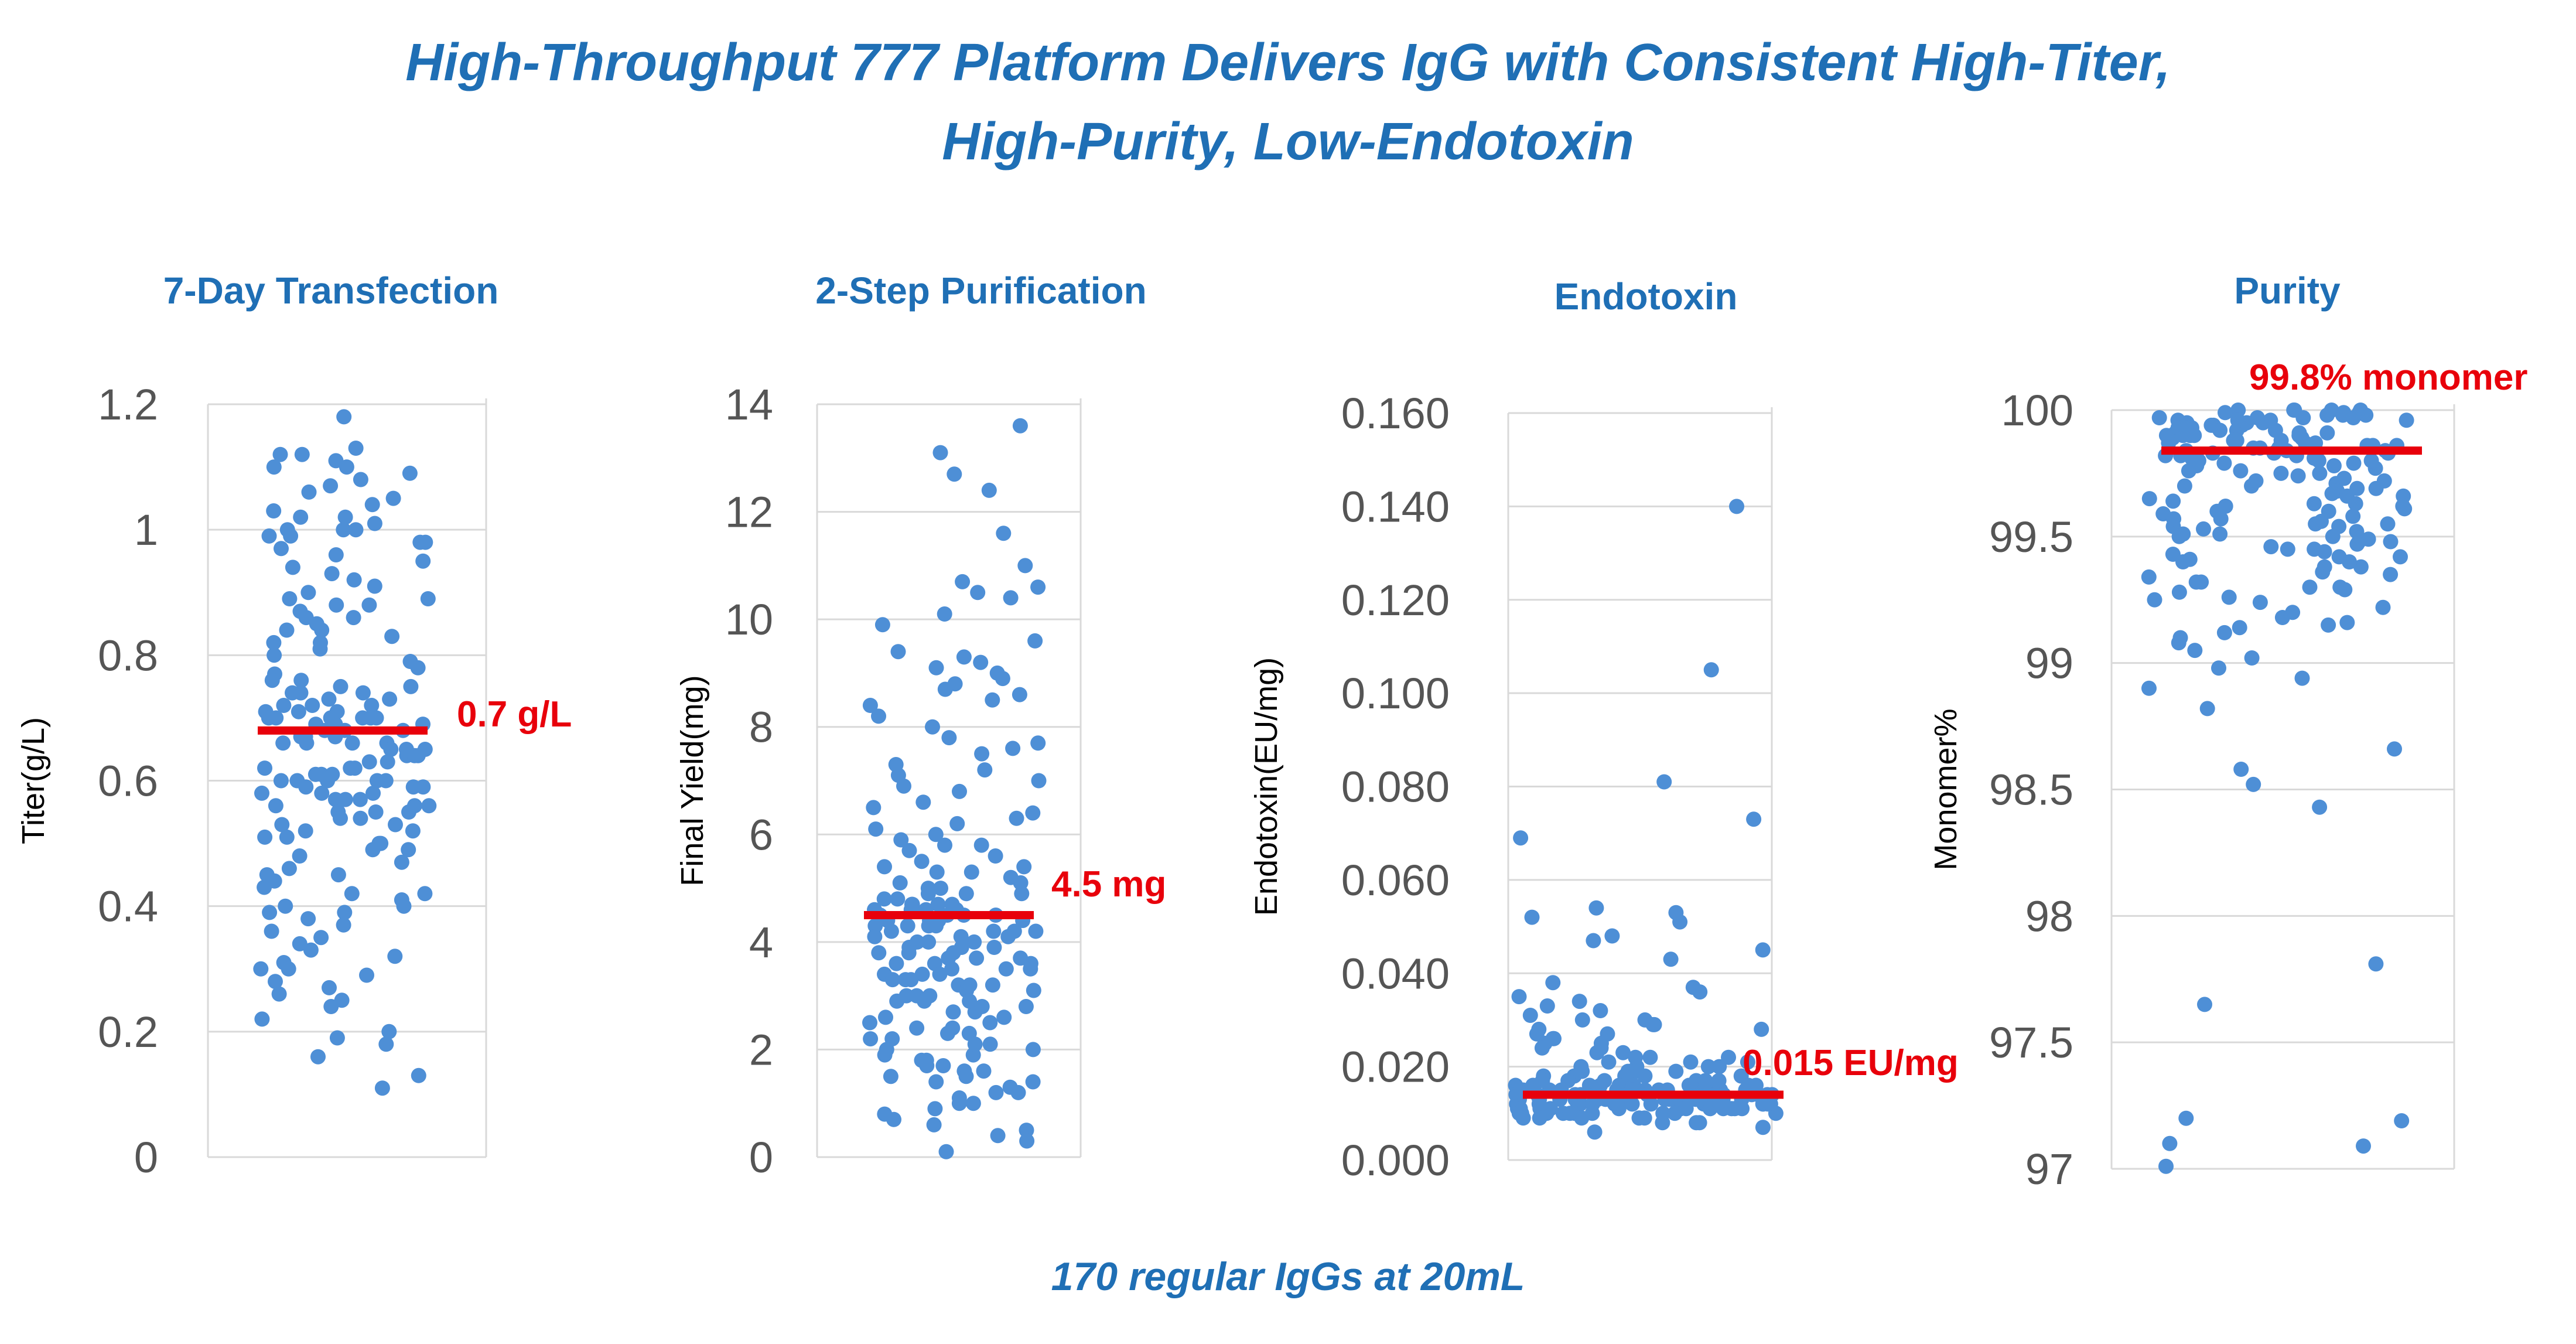 This screenshot has height=1344, width=2576. Describe the element at coordinates (749, 512) in the screenshot. I see `chart-2-tick-label: 12` at that location.